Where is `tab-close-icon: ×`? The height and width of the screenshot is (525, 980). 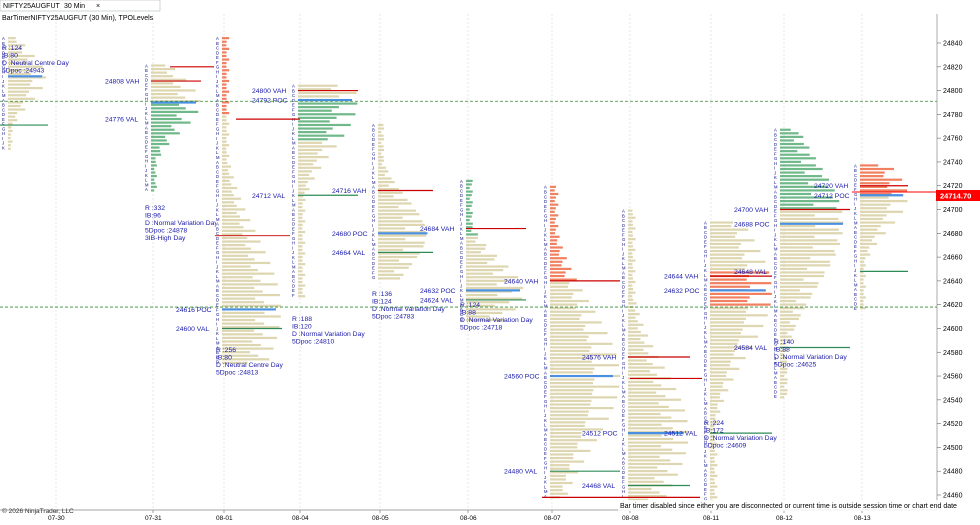
tab-close-icon: × is located at coordinates (98, 6).